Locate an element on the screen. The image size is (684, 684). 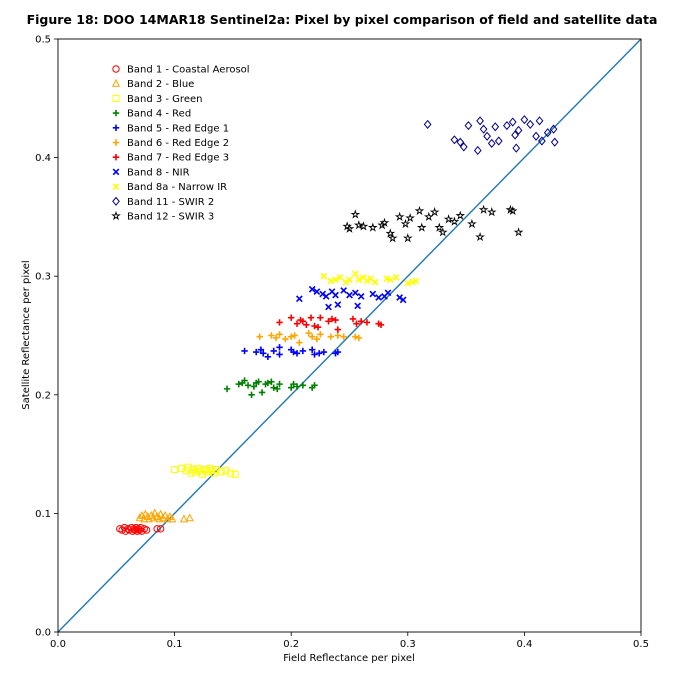
series-band-1-coastal-aerosol is located at coordinates (140, 529).